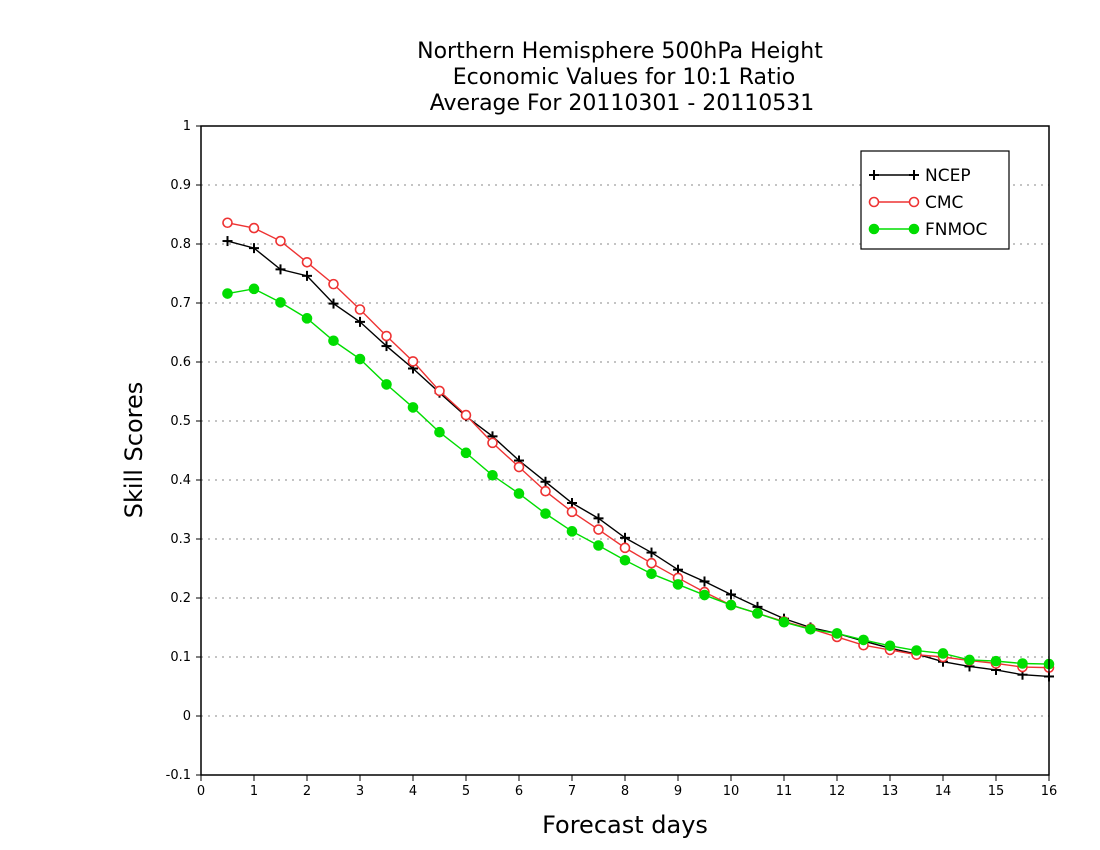 The image size is (1100, 850). Describe the element at coordinates (996, 791) in the screenshot. I see `x-tick-label: 15` at that location.